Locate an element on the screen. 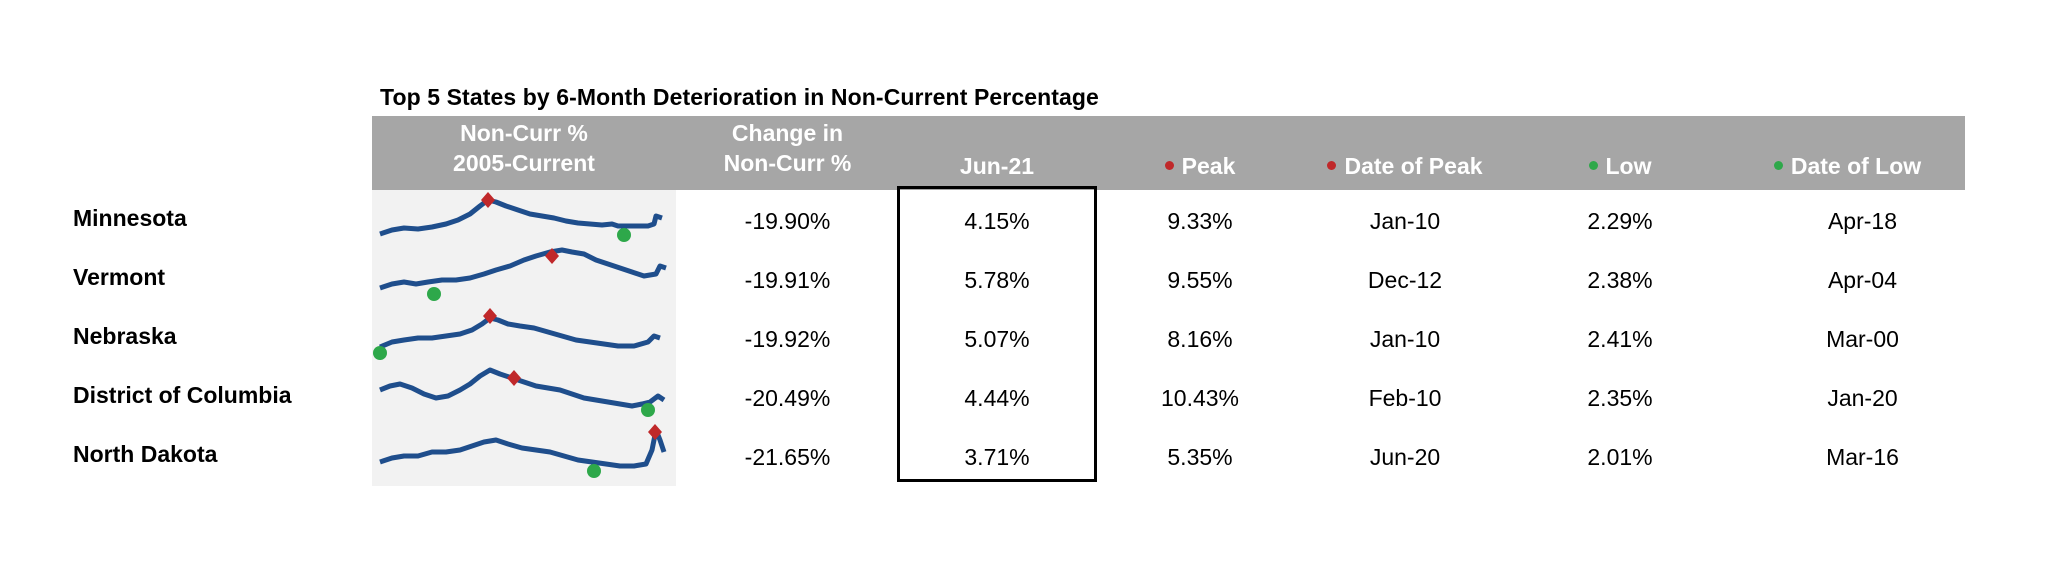  state-name: Minnesota is located at coordinates (130, 218).